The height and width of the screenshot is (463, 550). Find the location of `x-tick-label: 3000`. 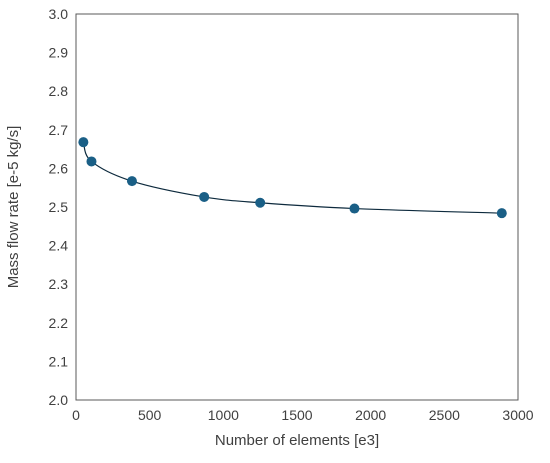

x-tick-label: 3000 is located at coordinates (517, 415).